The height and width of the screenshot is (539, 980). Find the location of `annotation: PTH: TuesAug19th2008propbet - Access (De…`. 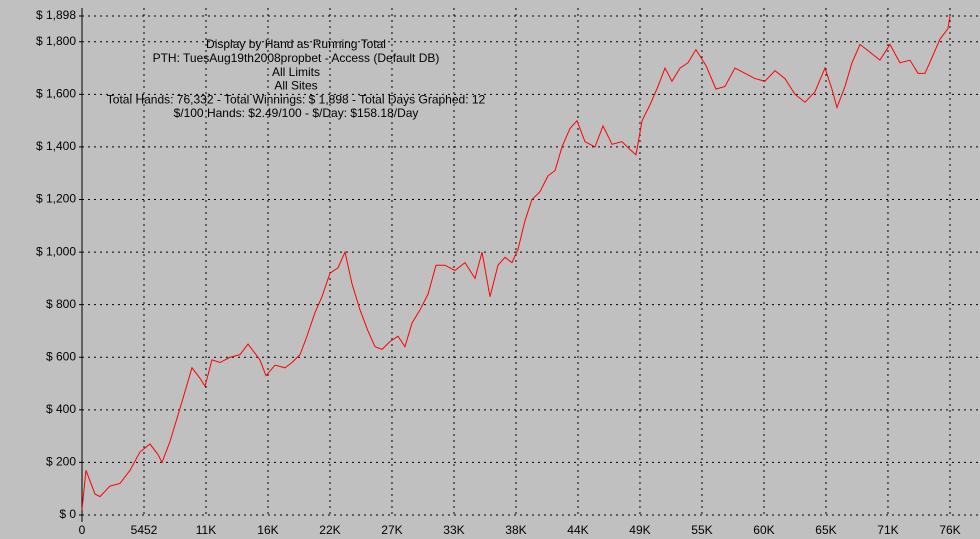

annotation: PTH: TuesAug19th2008propbet - Access (De… is located at coordinates (296, 58).